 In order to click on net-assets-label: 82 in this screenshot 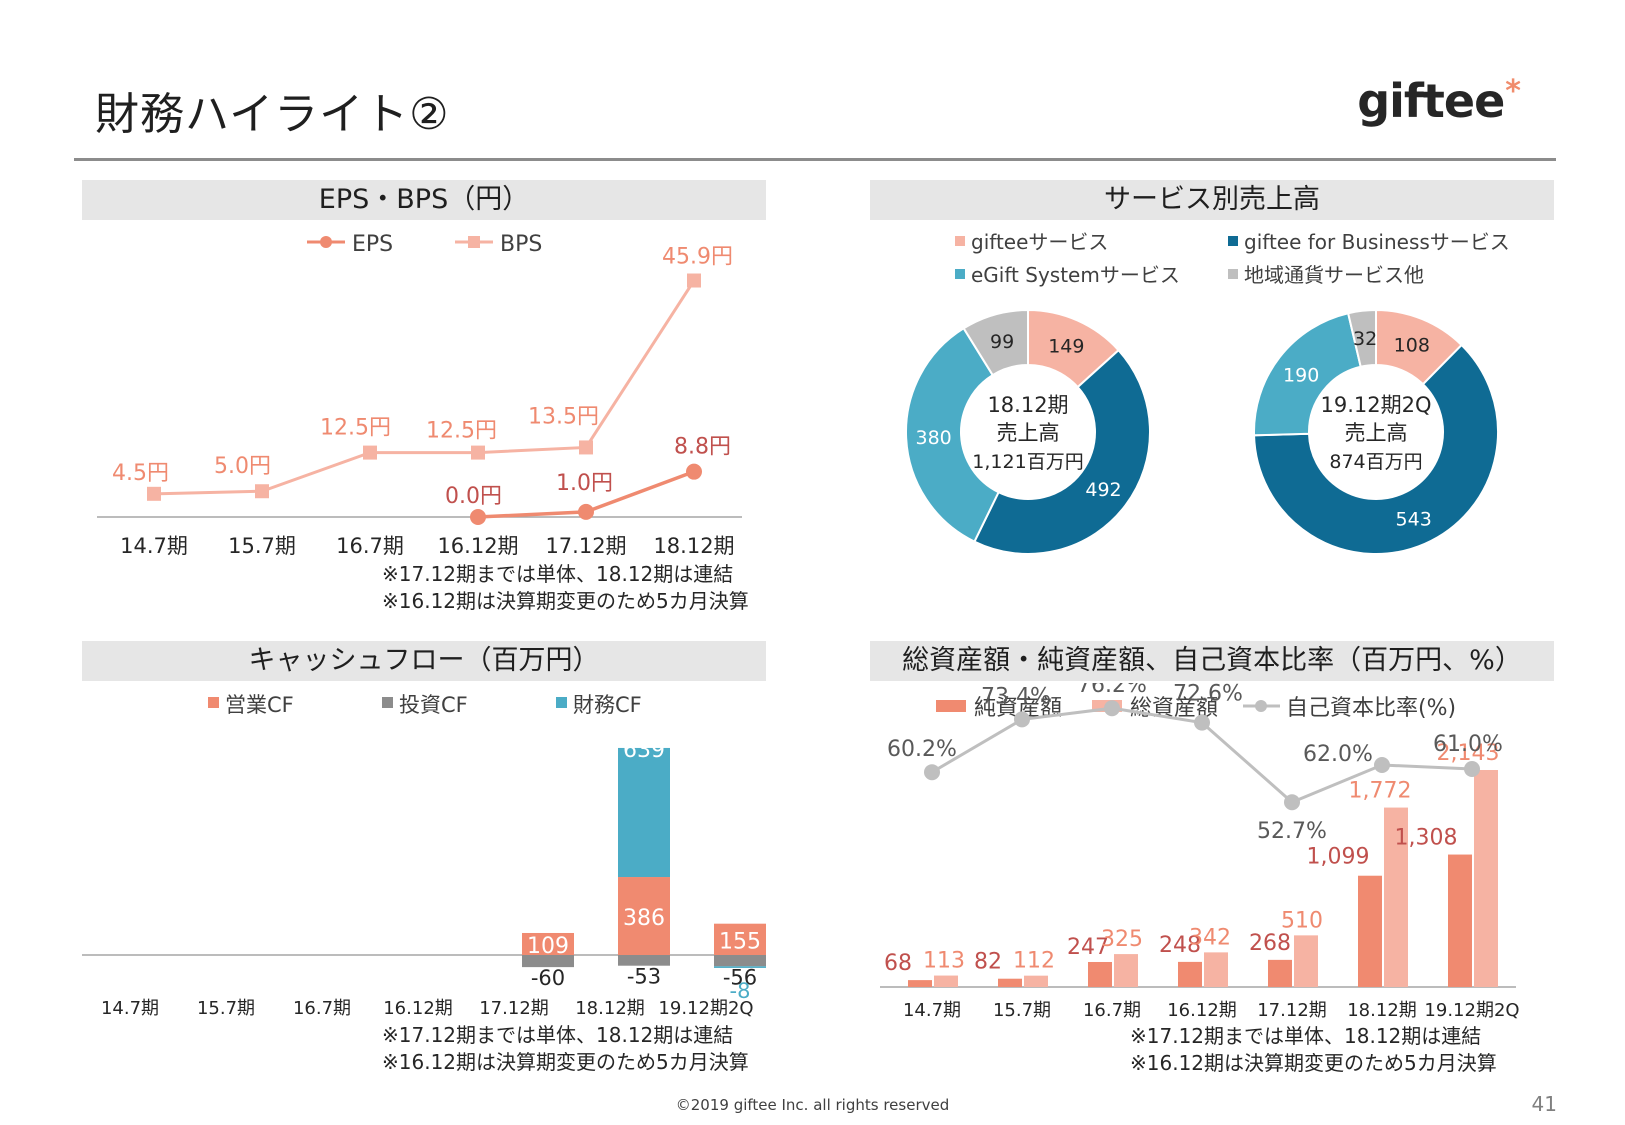, I will do `click(988, 962)`.